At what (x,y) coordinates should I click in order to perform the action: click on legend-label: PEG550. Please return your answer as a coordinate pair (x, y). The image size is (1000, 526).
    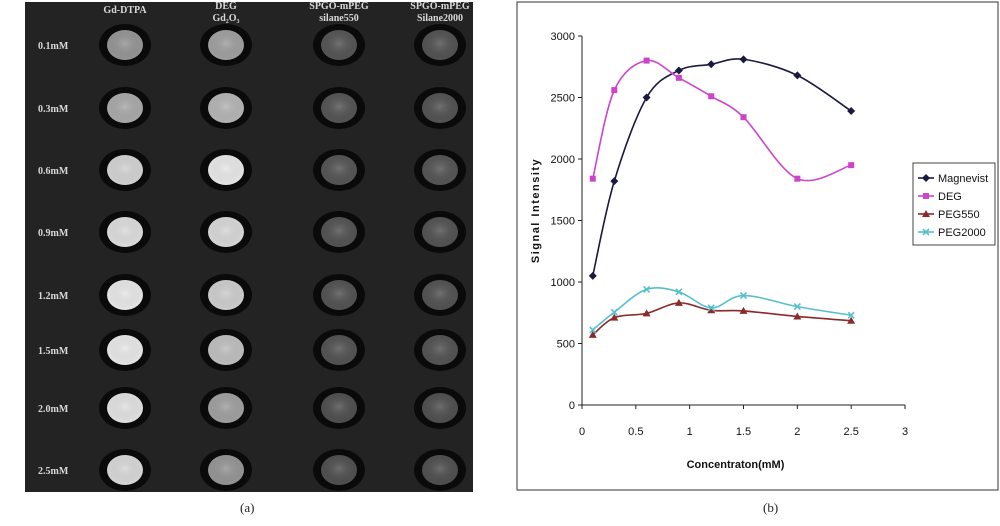
    Looking at the image, I should click on (959, 215).